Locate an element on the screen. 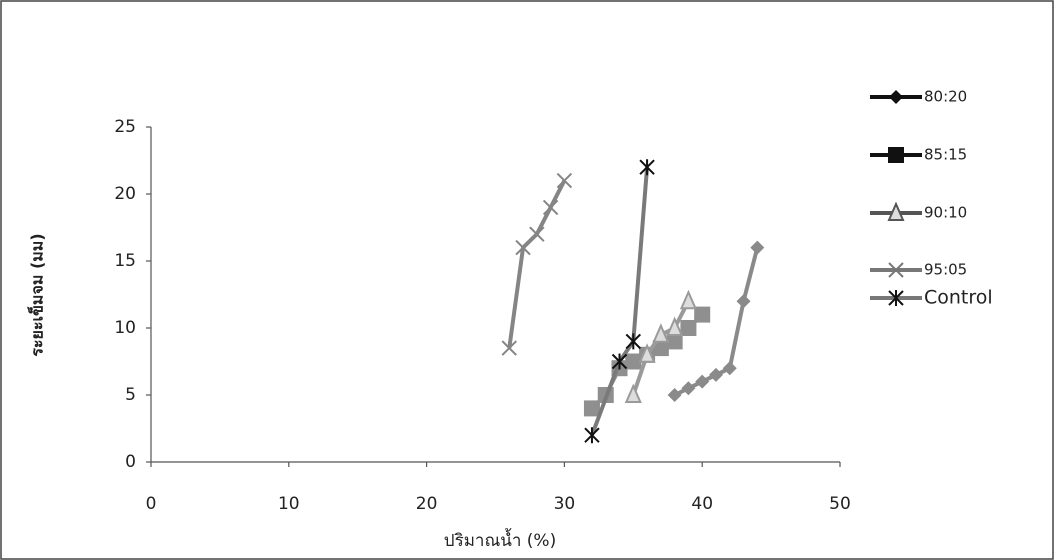 The image size is (1054, 560). y-tick-label: 5 is located at coordinates (130, 395).